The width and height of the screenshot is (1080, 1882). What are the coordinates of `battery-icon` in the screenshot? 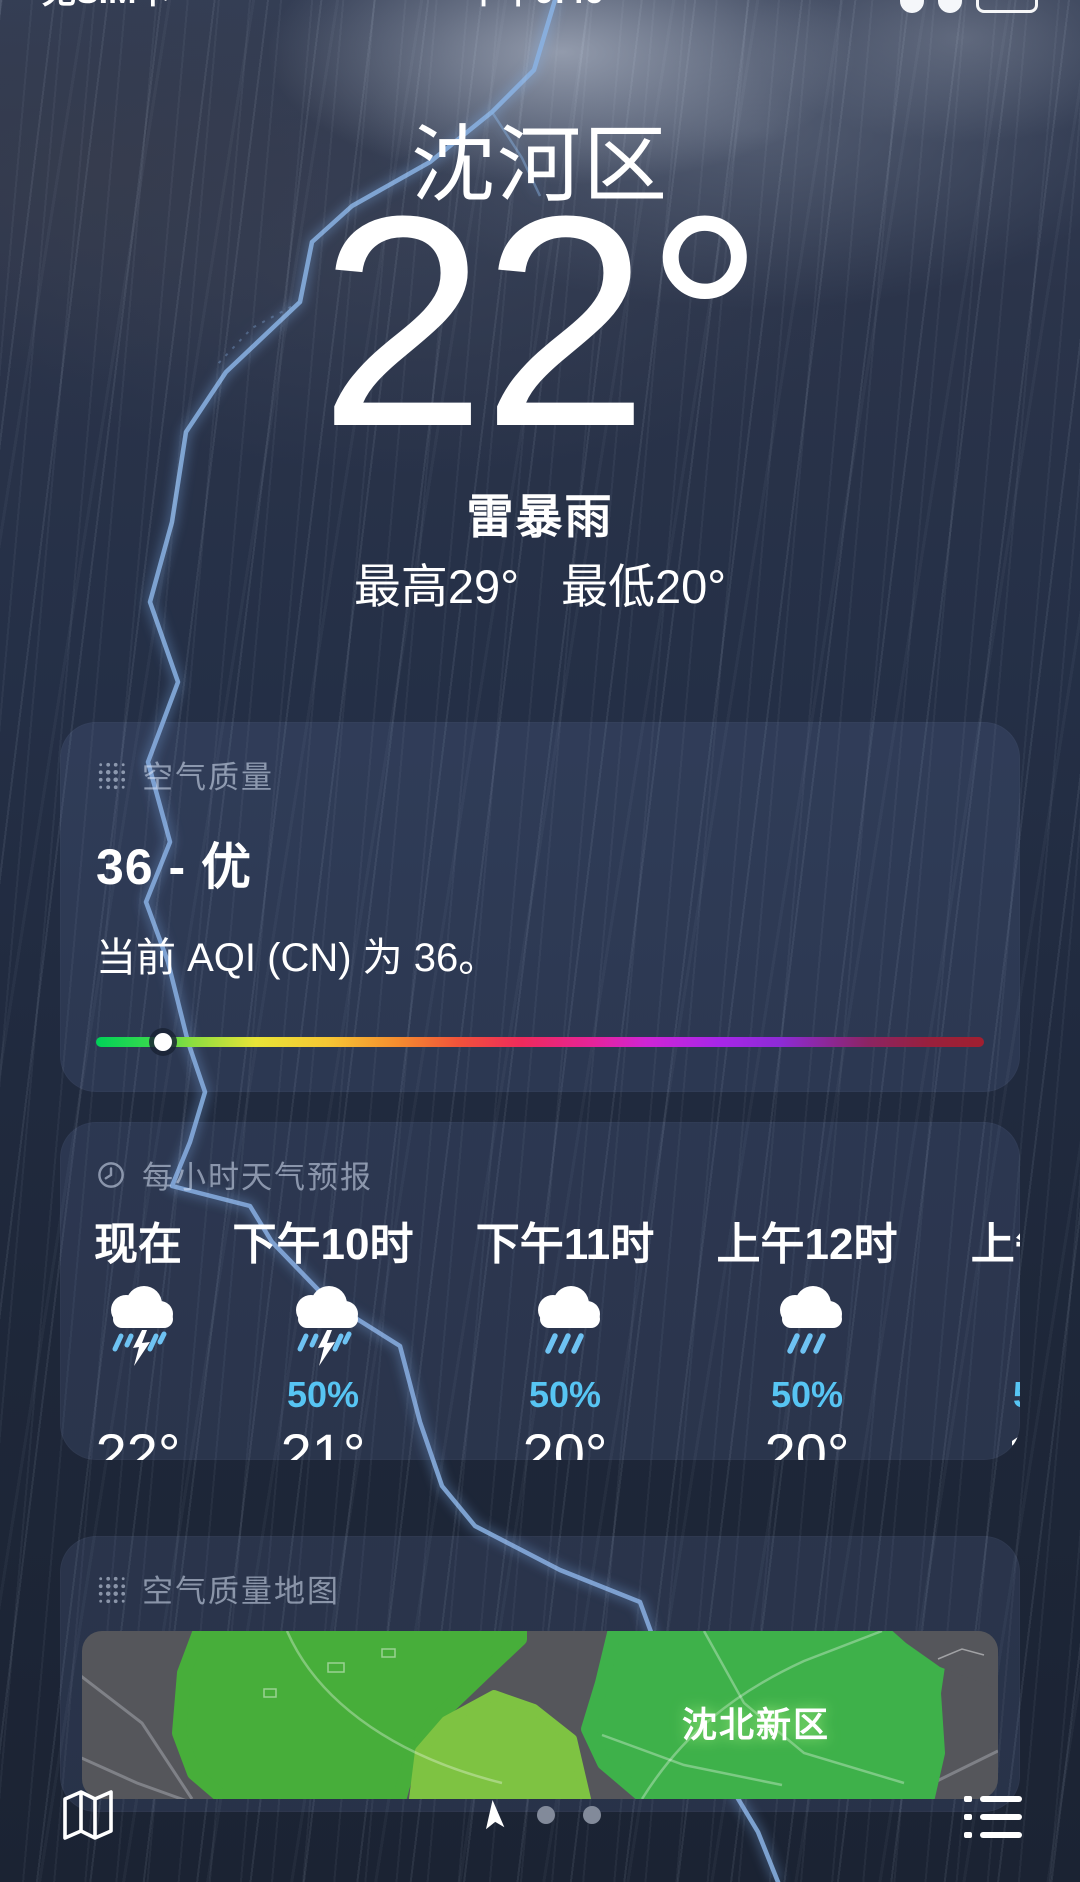 It's located at (1006, 6).